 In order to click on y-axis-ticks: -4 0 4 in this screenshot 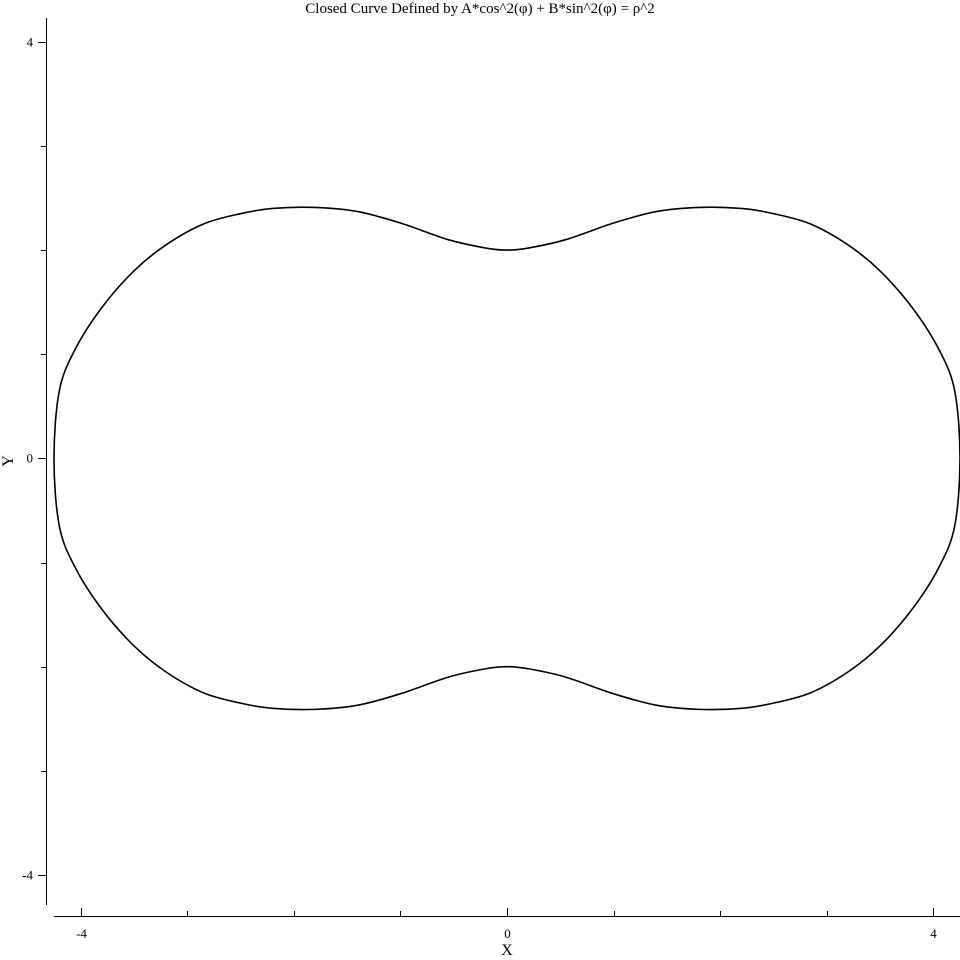, I will do `click(34, 459)`.